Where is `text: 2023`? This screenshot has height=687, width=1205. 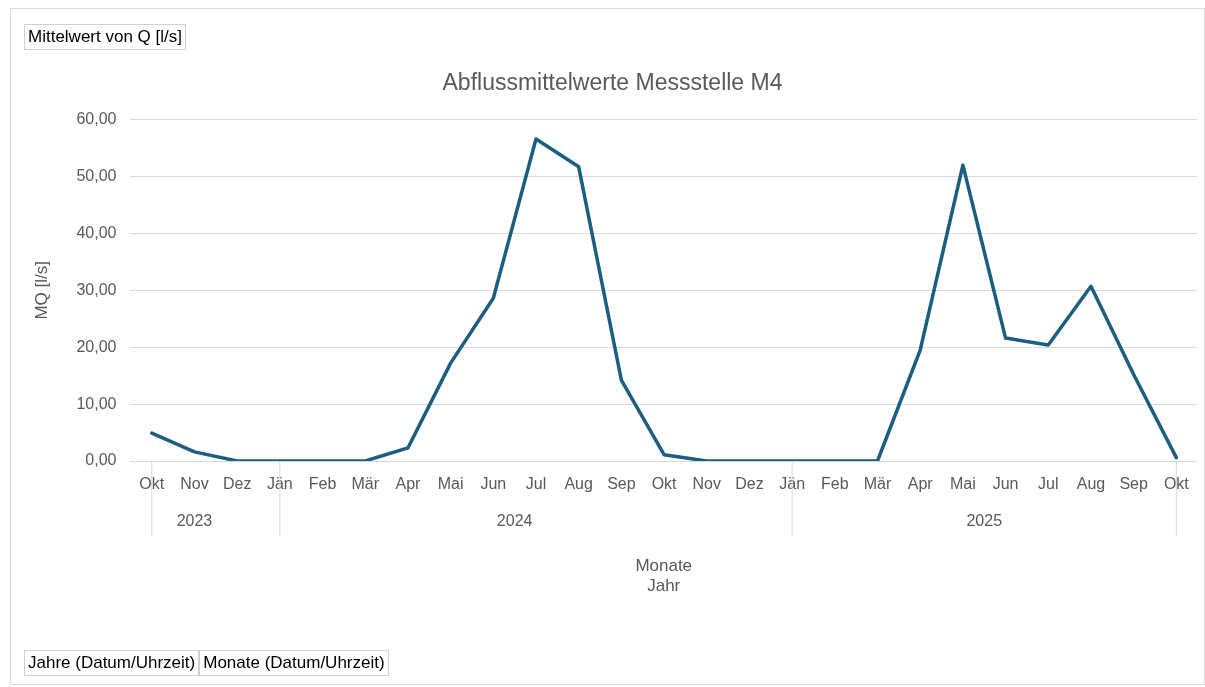
text: 2023 is located at coordinates (194, 521).